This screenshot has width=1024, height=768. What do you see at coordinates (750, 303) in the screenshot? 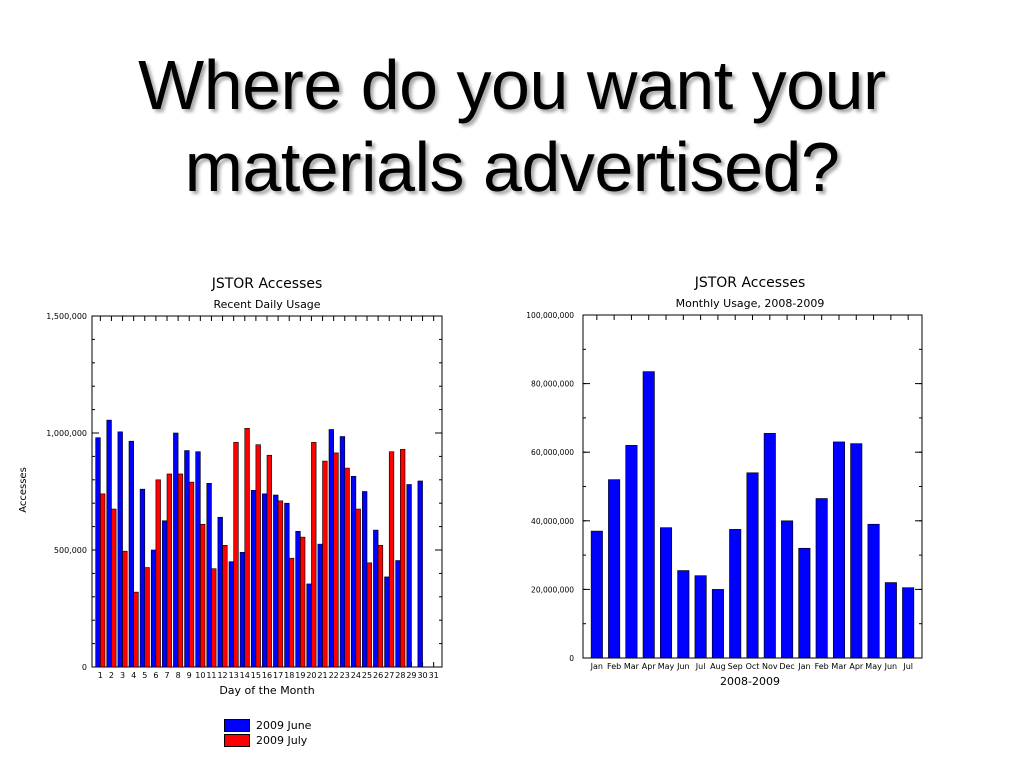
I see `monthly-chart-subtitle: Monthly Usage, 2008-2009` at bounding box center [750, 303].